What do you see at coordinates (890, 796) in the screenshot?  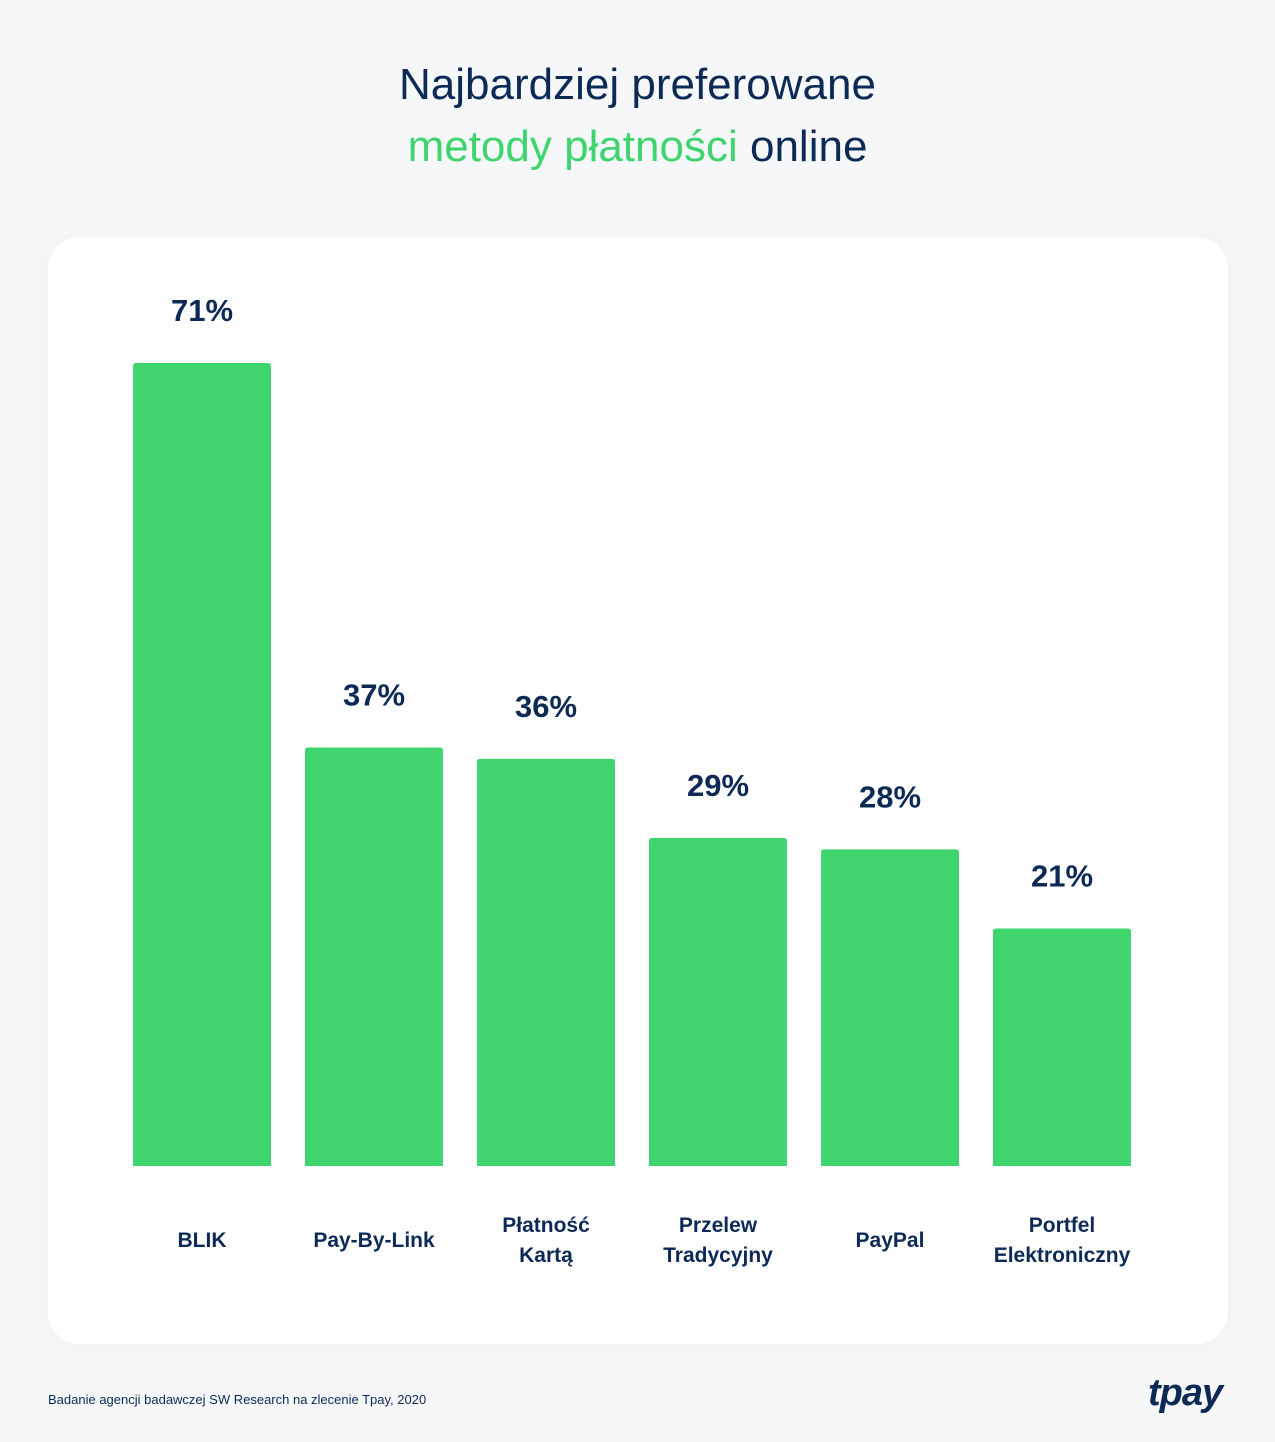 I see `value-label: 28%` at bounding box center [890, 796].